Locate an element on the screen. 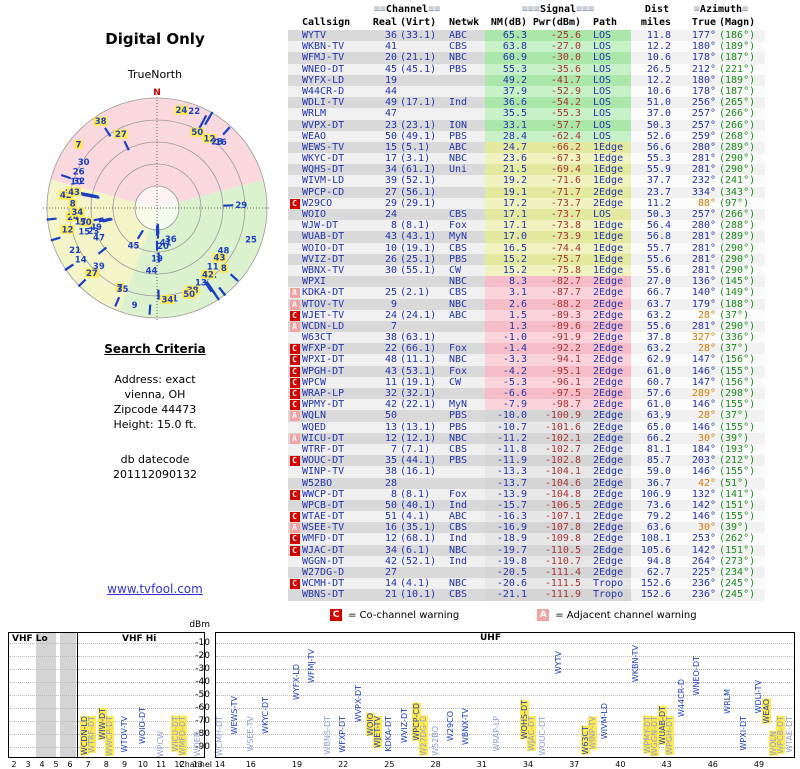  cell-callsign: WPCP-CD is located at coordinates (336, 192).